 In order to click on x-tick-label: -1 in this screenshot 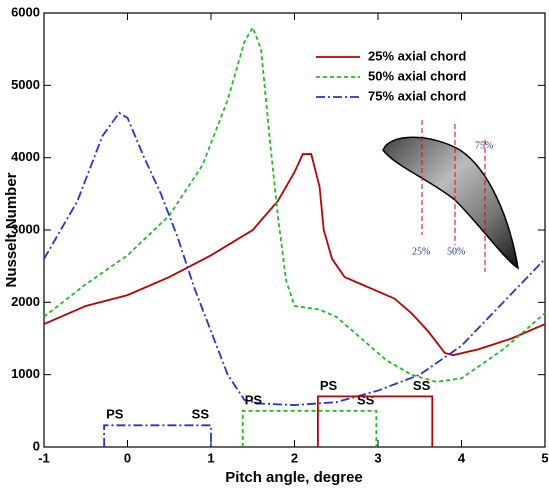, I will do `click(44, 457)`.